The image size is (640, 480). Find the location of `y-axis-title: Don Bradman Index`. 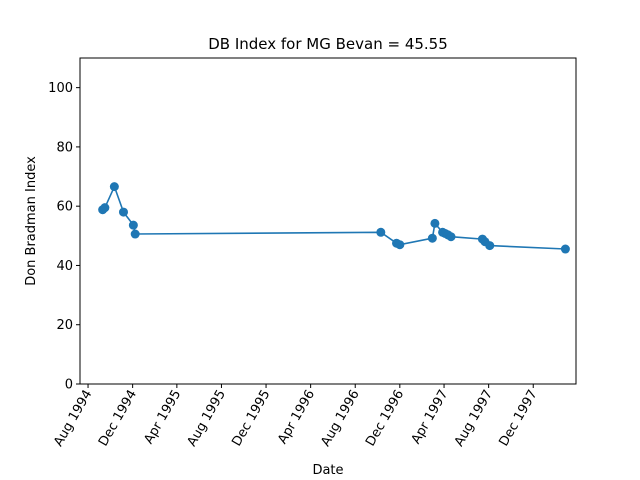

y-axis-title: Don Bradman Index is located at coordinates (31, 221).